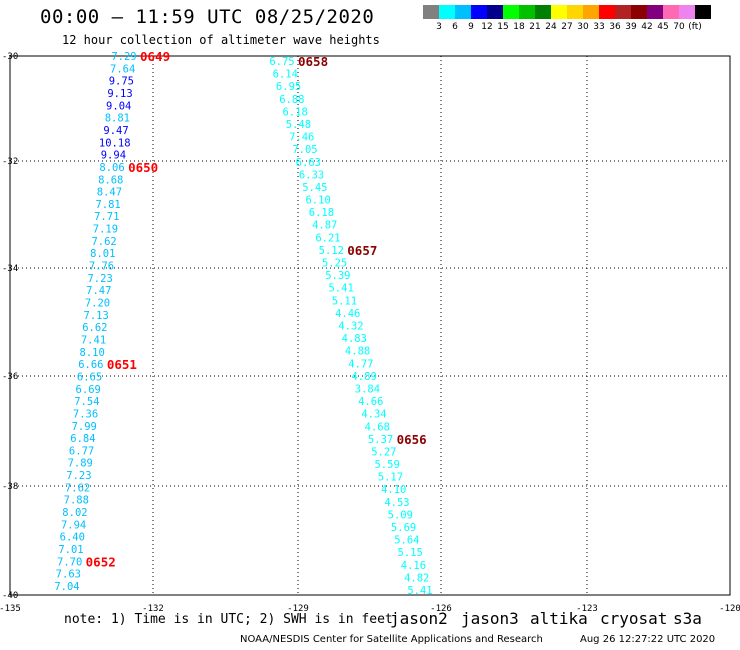  What do you see at coordinates (122, 364) in the screenshot?
I see `pass-time-label: 0651` at bounding box center [122, 364].